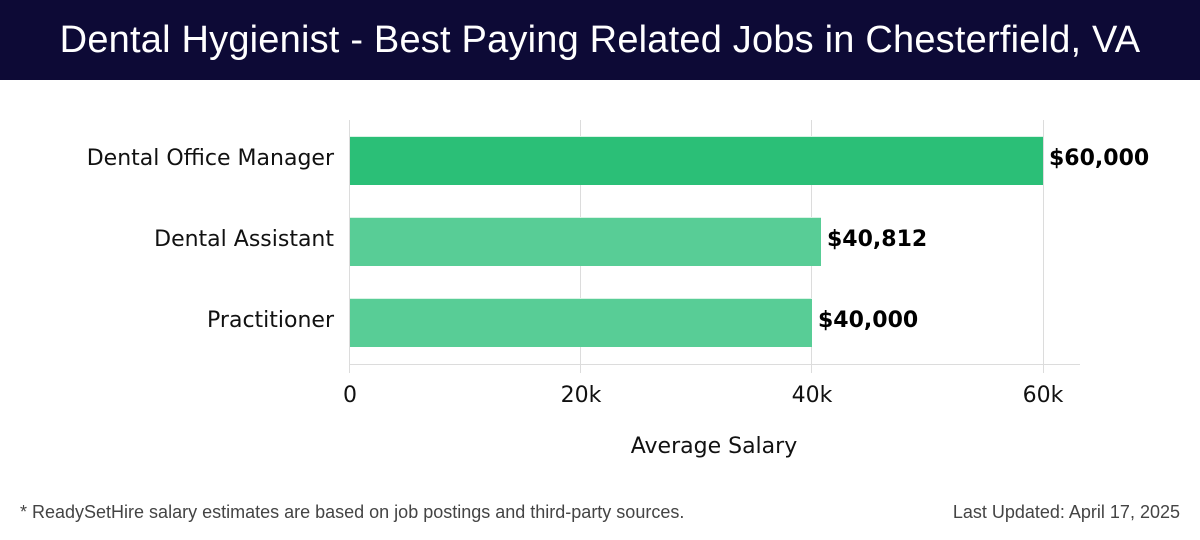 This screenshot has width=1200, height=540. What do you see at coordinates (244, 239) in the screenshot?
I see `category-label-dental-assistant: Dental Assistant` at bounding box center [244, 239].